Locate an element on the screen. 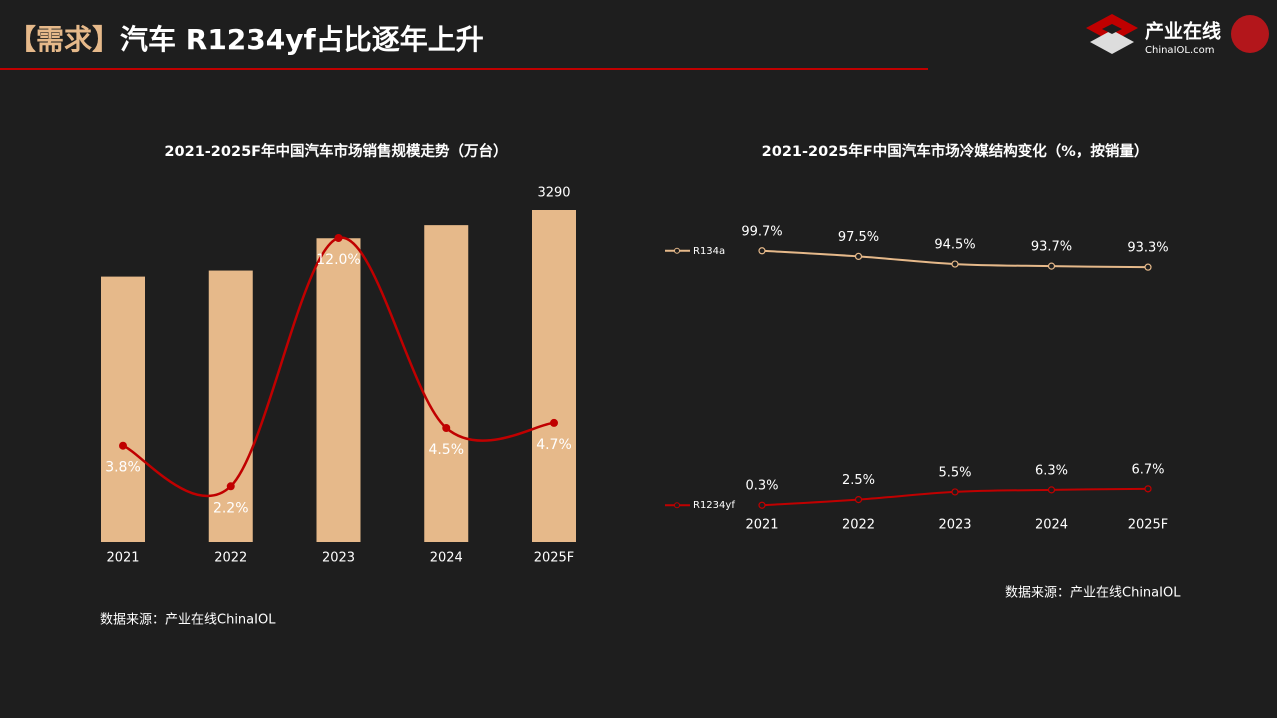 The width and height of the screenshot is (1277, 718). seal is located at coordinates (1250, 34).